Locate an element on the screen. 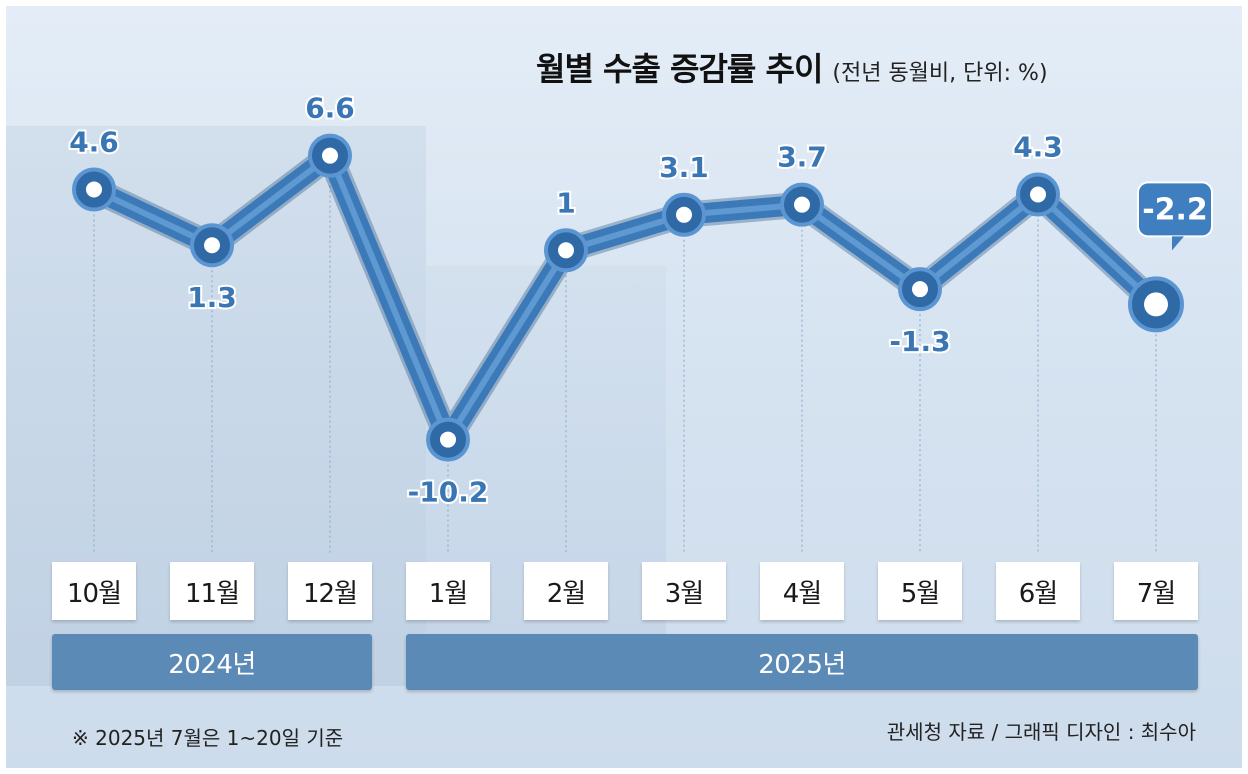  callout-pointer is located at coordinates (1178, 243).